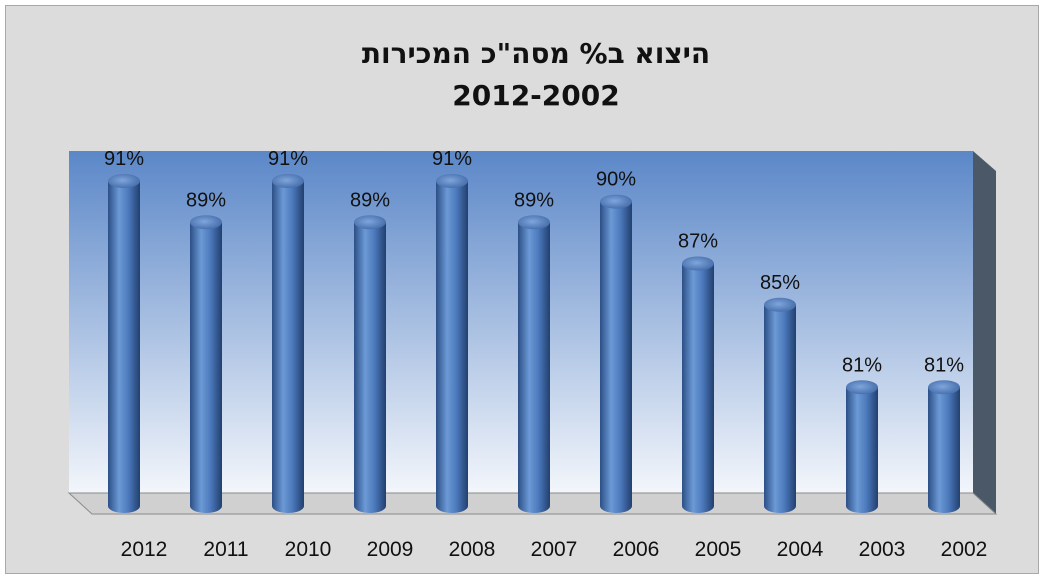 Image resolution: width=1046 pixels, height=581 pixels. I want to click on bar-2004: 85% 2004, so click(792, 416).